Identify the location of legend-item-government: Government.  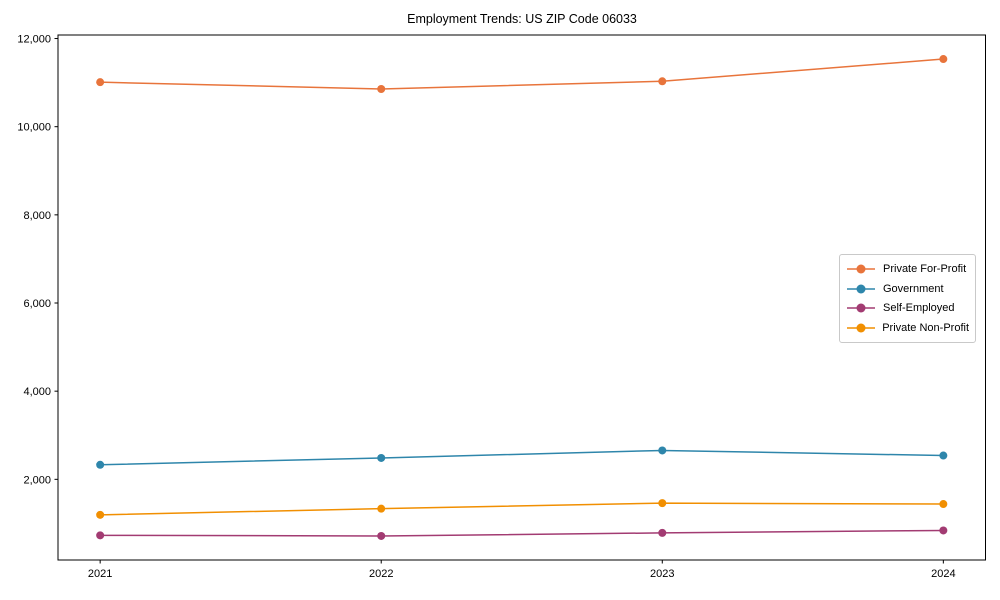
(907, 289).